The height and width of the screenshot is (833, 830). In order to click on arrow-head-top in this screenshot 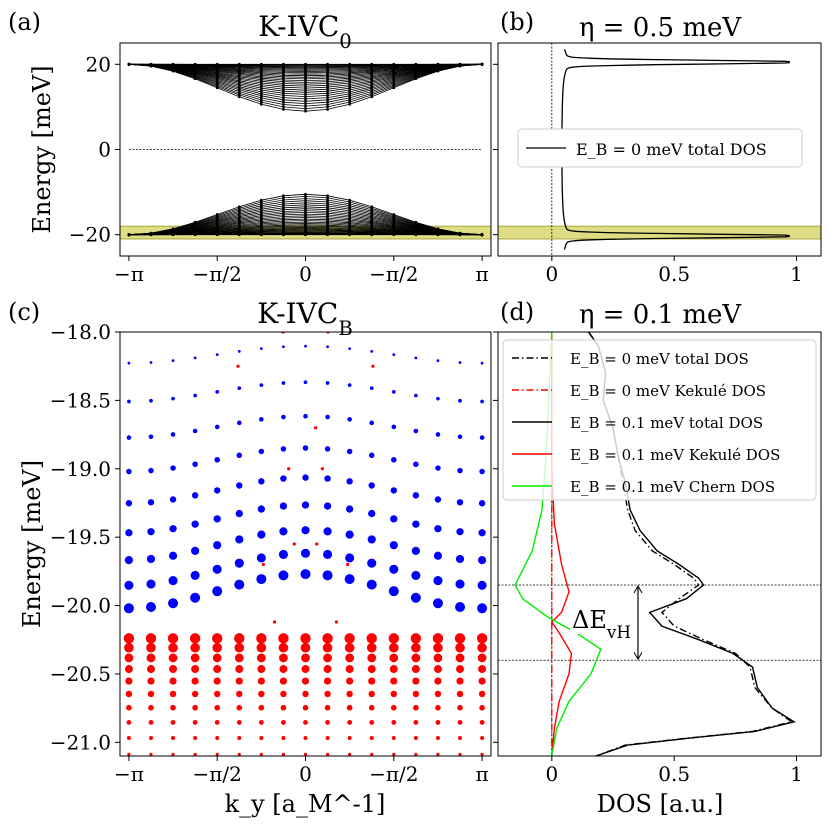, I will do `click(638, 589)`.